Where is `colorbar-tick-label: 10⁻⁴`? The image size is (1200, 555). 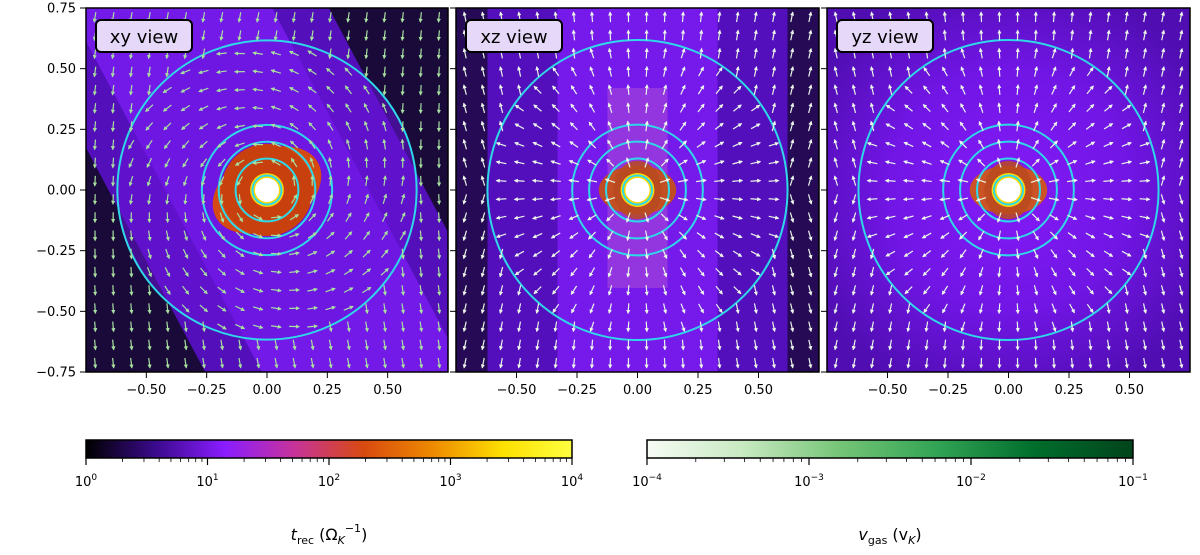
colorbar-tick-label: 10⁻⁴ is located at coordinates (647, 481).